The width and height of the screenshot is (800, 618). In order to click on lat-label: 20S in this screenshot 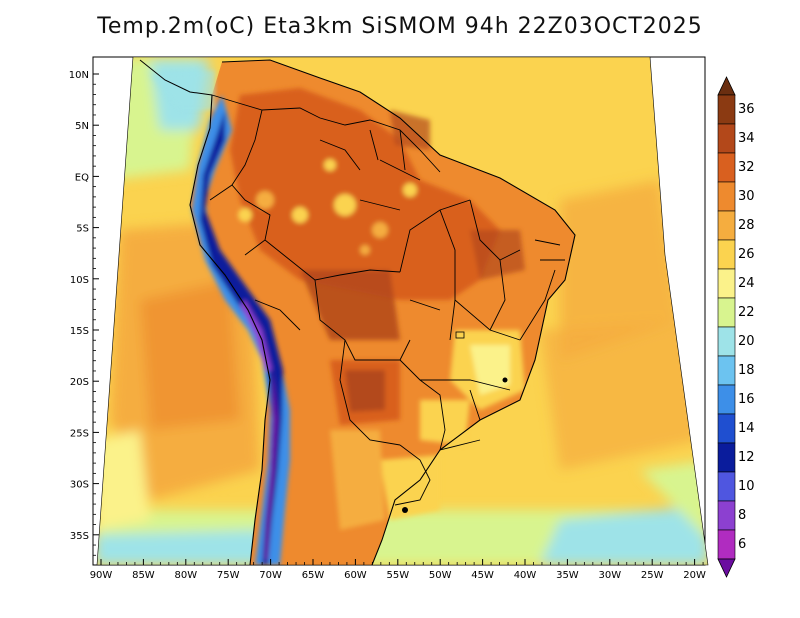, I will do `click(79, 382)`.